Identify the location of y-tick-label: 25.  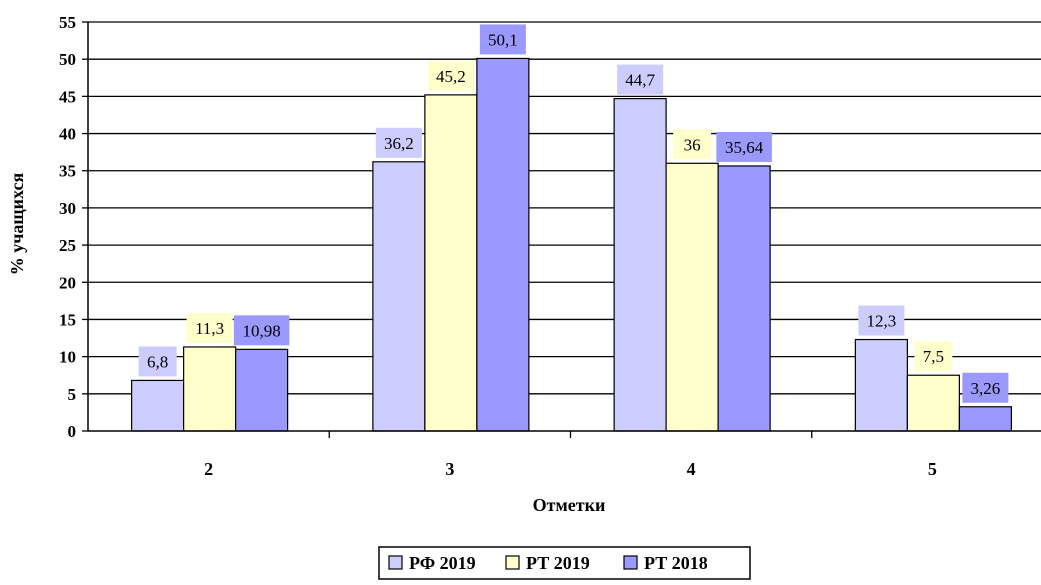
(67, 245).